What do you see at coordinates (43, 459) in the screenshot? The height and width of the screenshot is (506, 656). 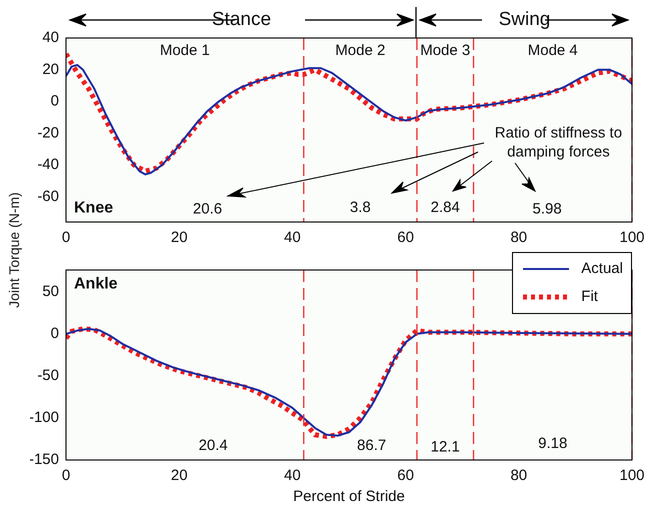 I see `y-tick-label: -150` at bounding box center [43, 459].